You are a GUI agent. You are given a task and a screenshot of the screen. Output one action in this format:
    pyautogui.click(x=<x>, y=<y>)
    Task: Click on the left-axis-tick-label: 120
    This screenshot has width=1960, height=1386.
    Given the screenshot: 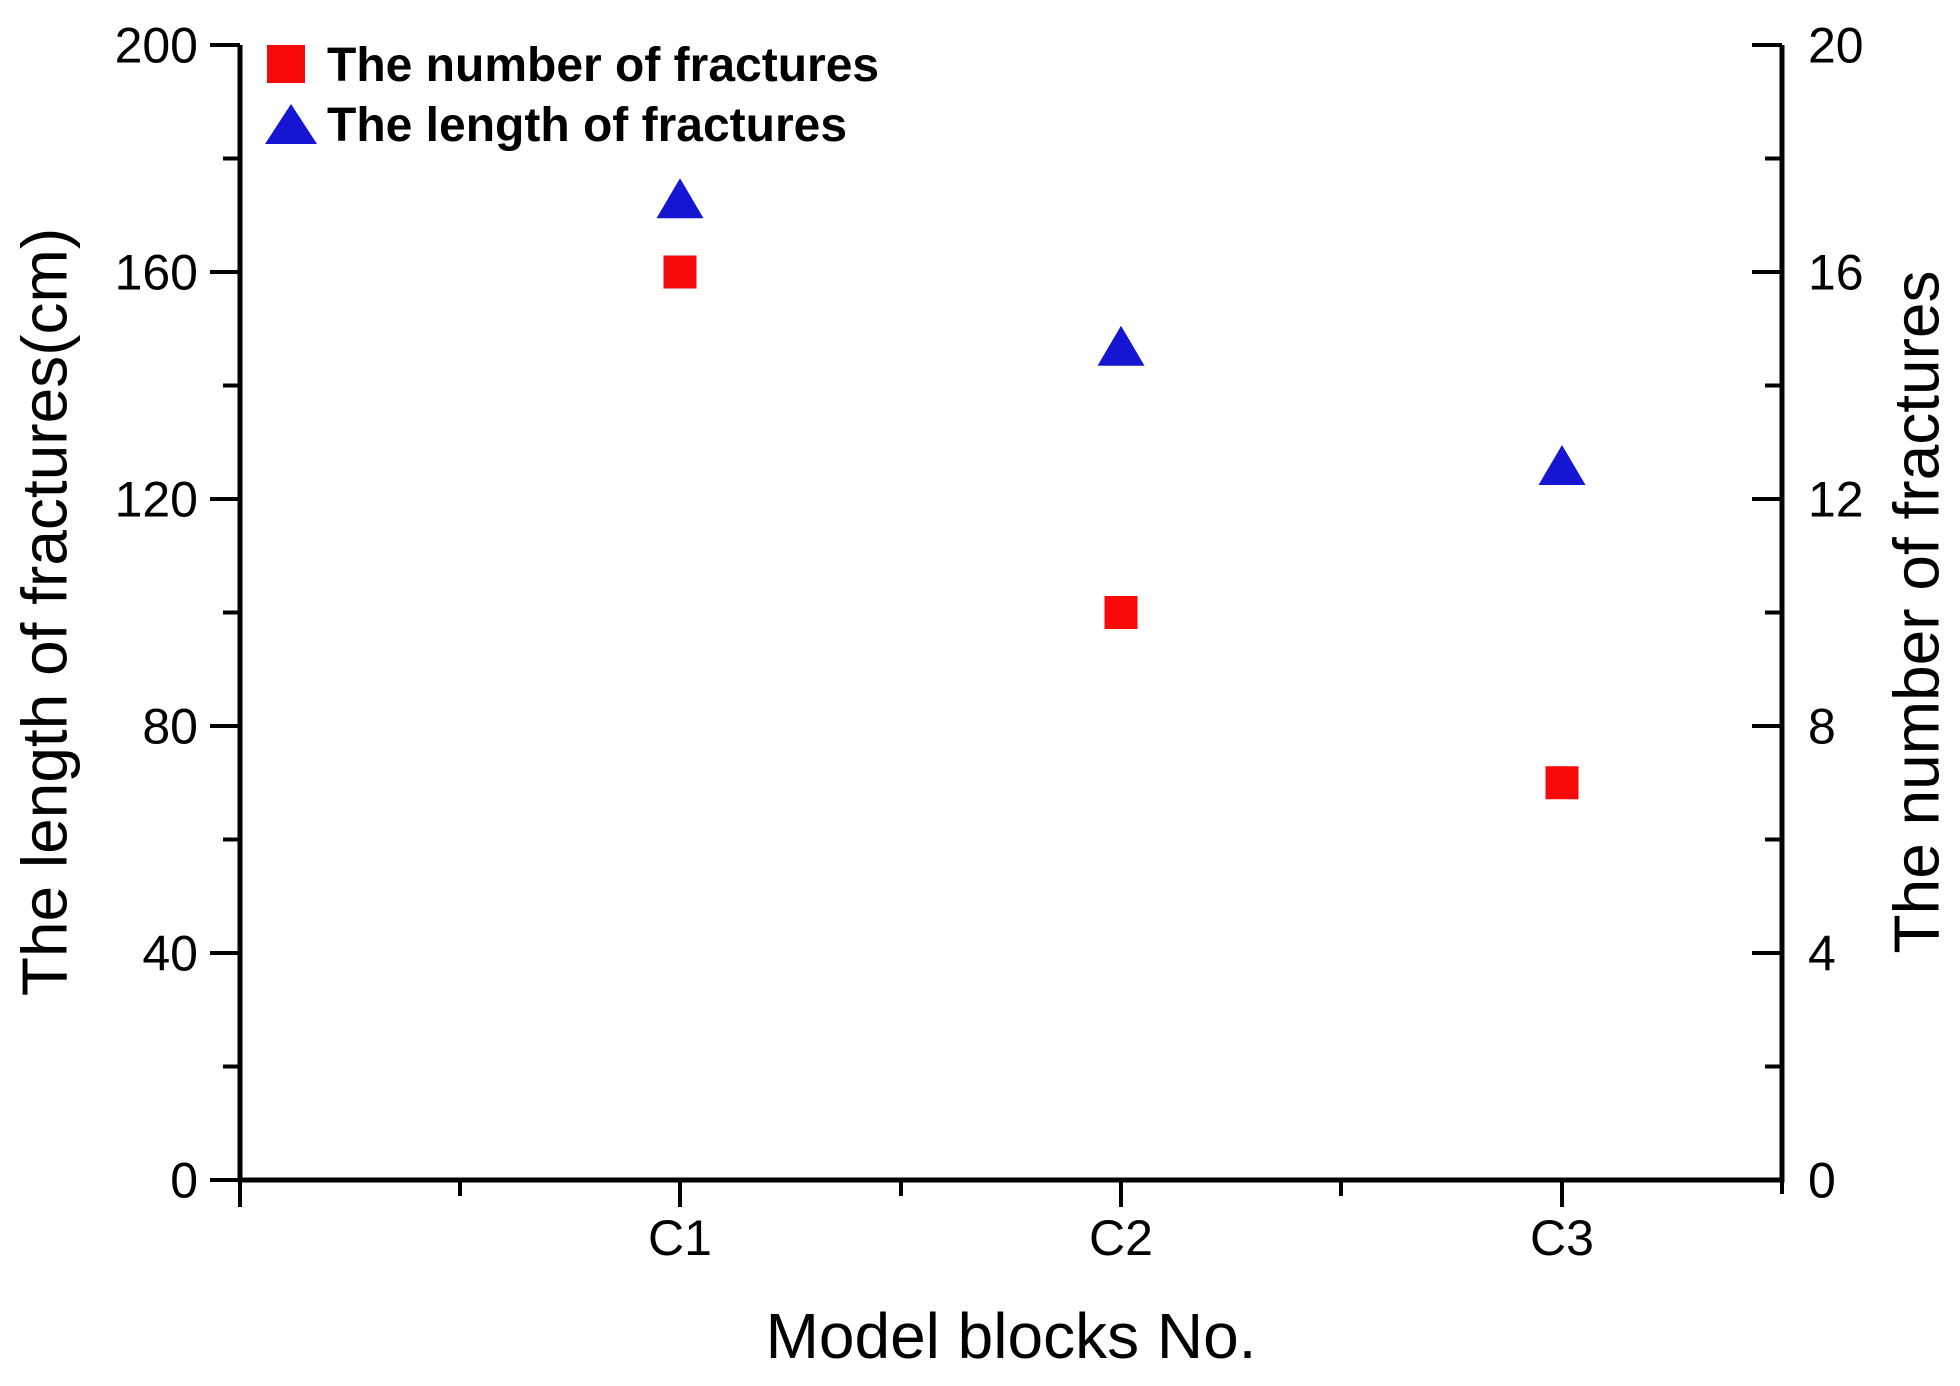 What is the action you would take?
    pyautogui.click(x=156, y=500)
    